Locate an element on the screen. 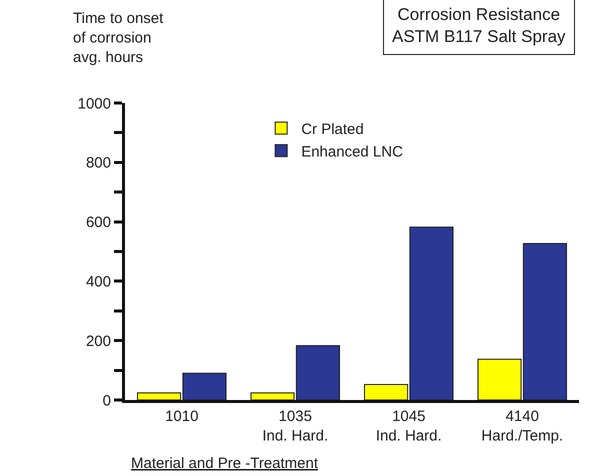  y-axis-title: Time to onset of corrosion avg. hours is located at coordinates (118, 38).